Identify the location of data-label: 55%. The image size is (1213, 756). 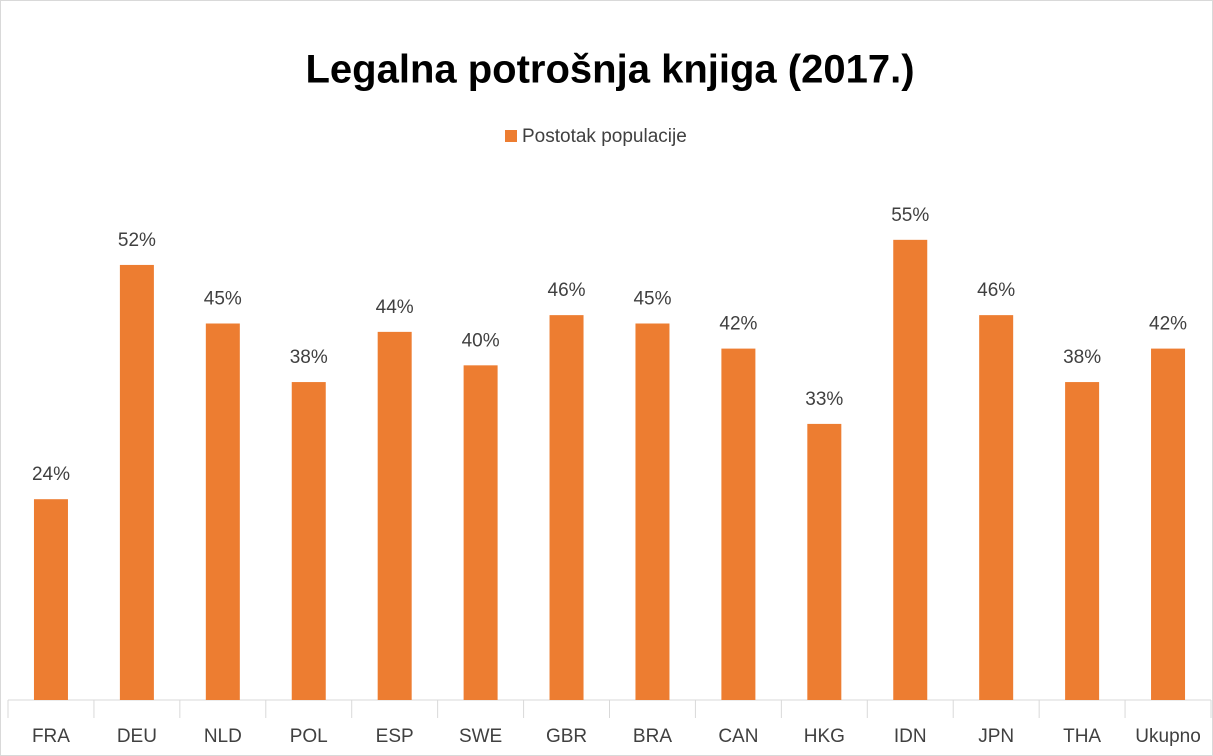
(910, 215).